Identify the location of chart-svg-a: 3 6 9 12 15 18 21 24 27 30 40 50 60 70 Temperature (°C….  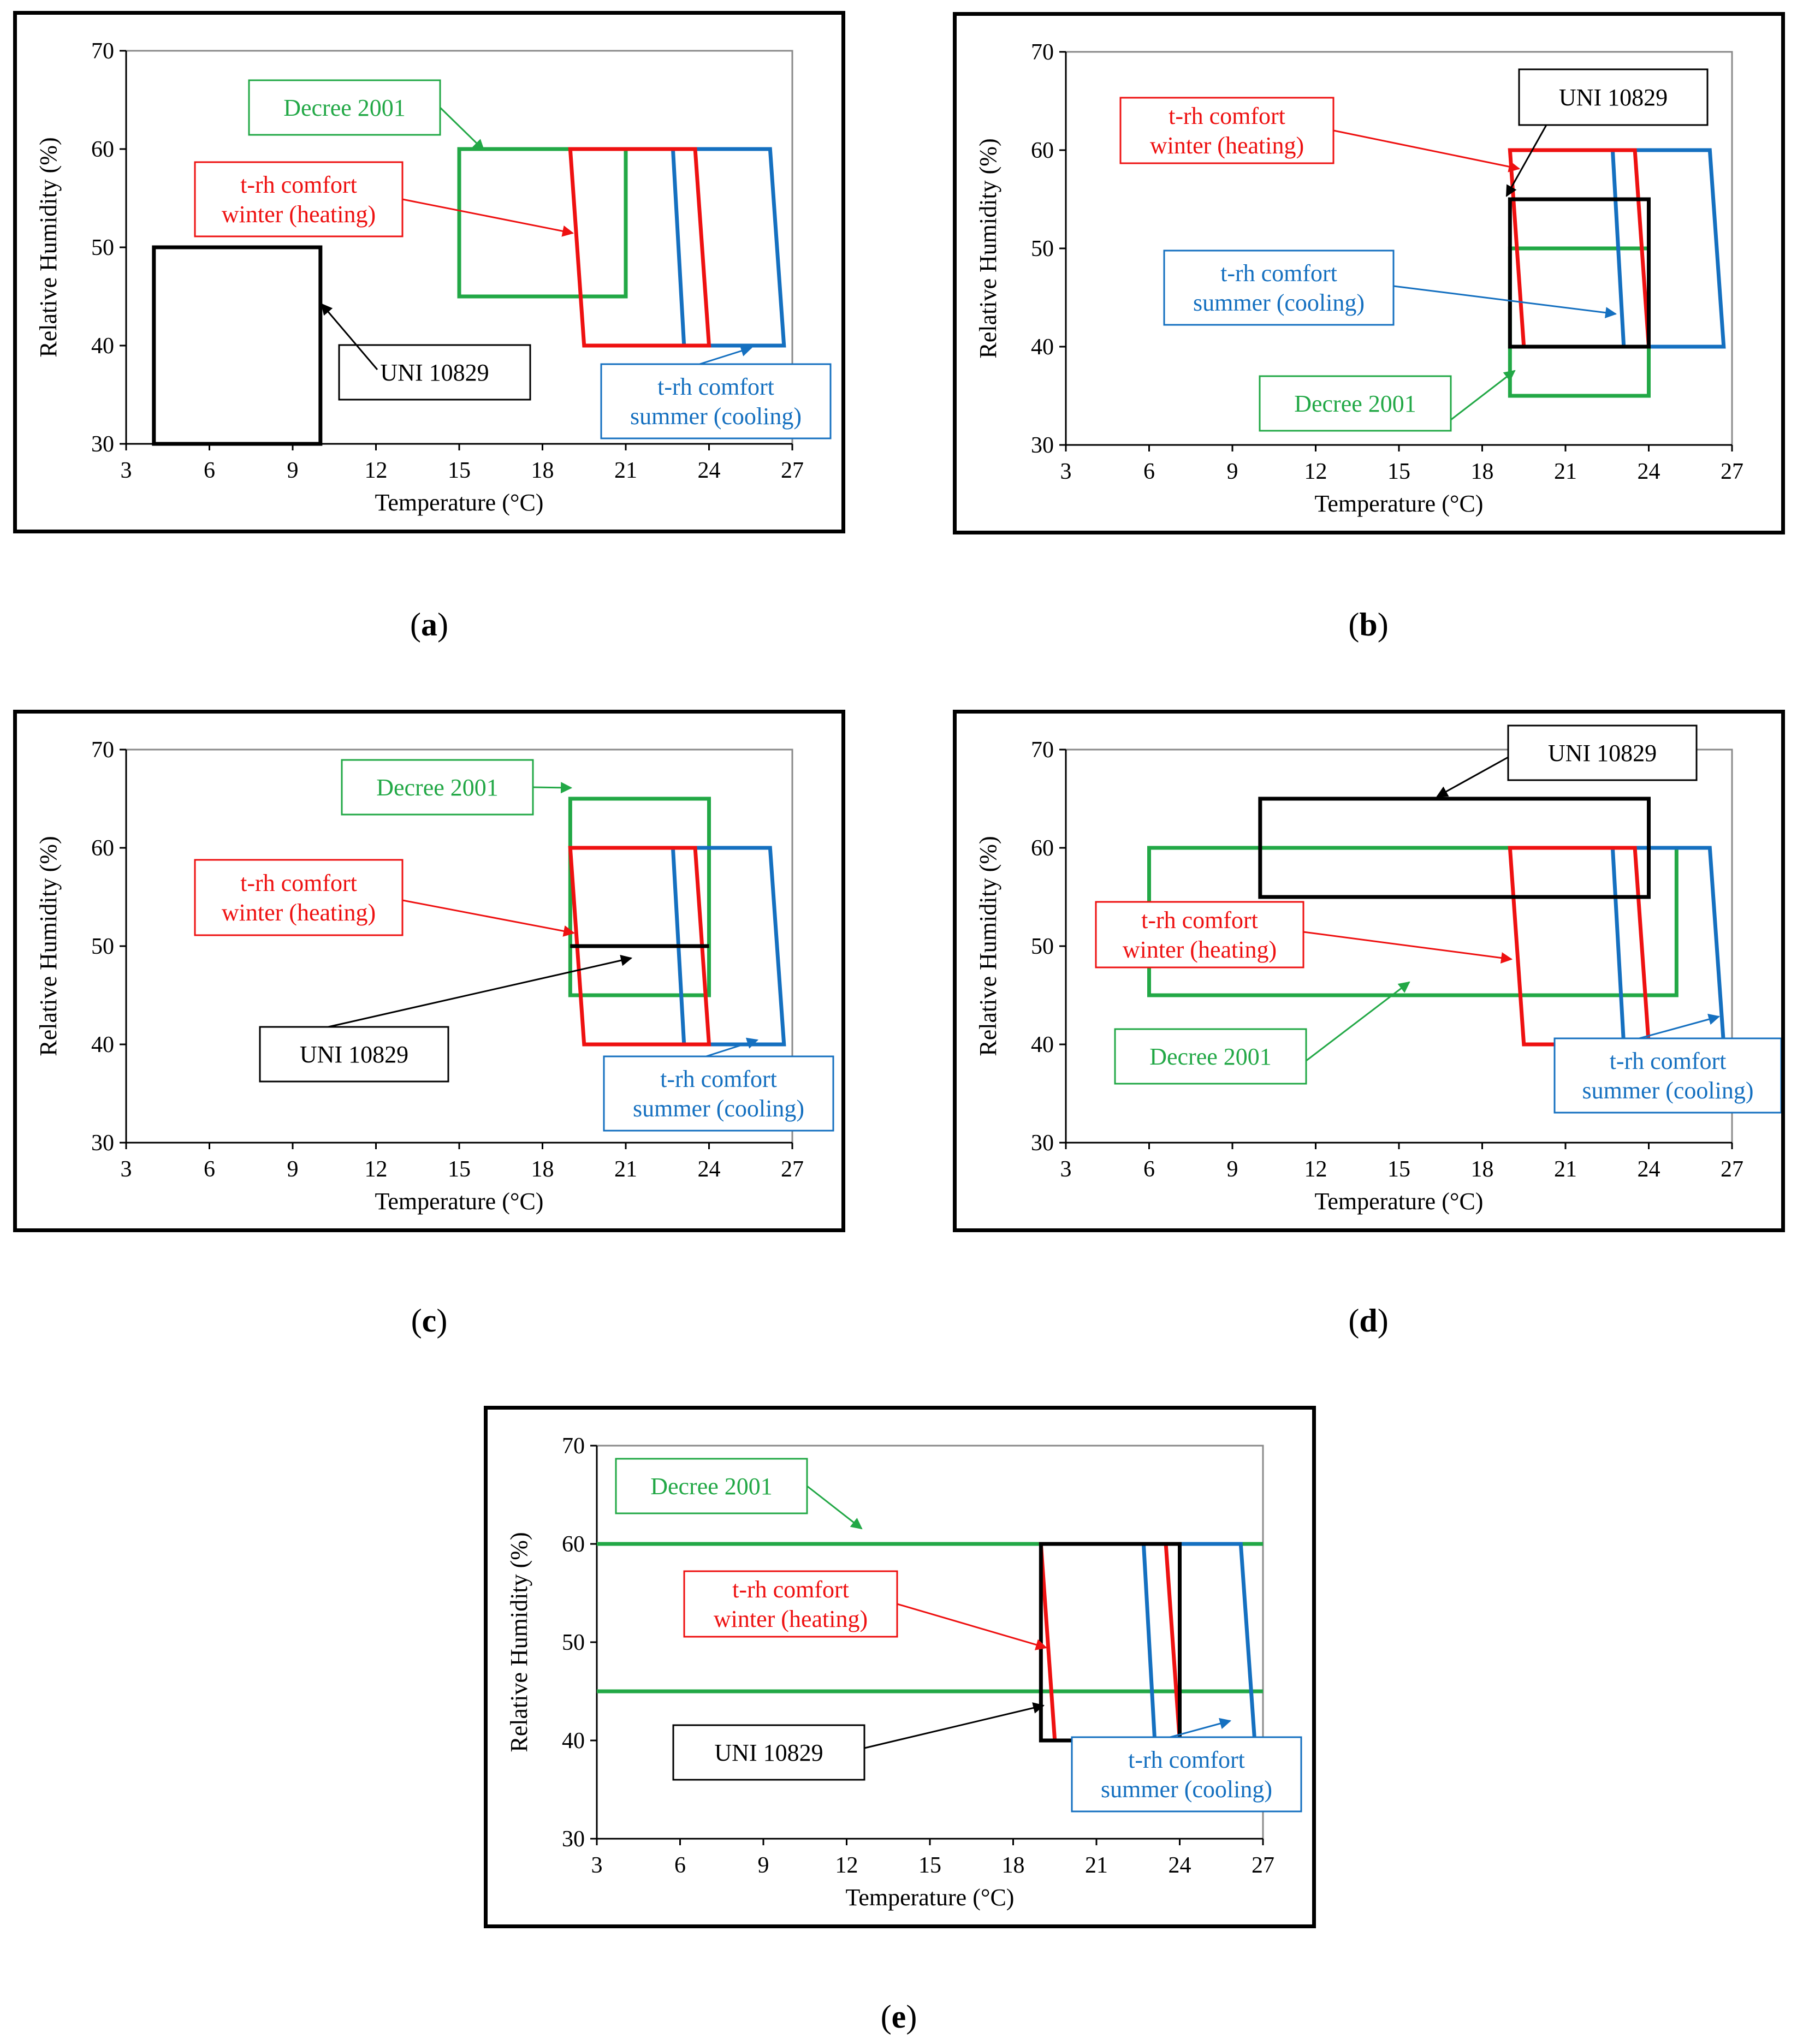
(433, 277).